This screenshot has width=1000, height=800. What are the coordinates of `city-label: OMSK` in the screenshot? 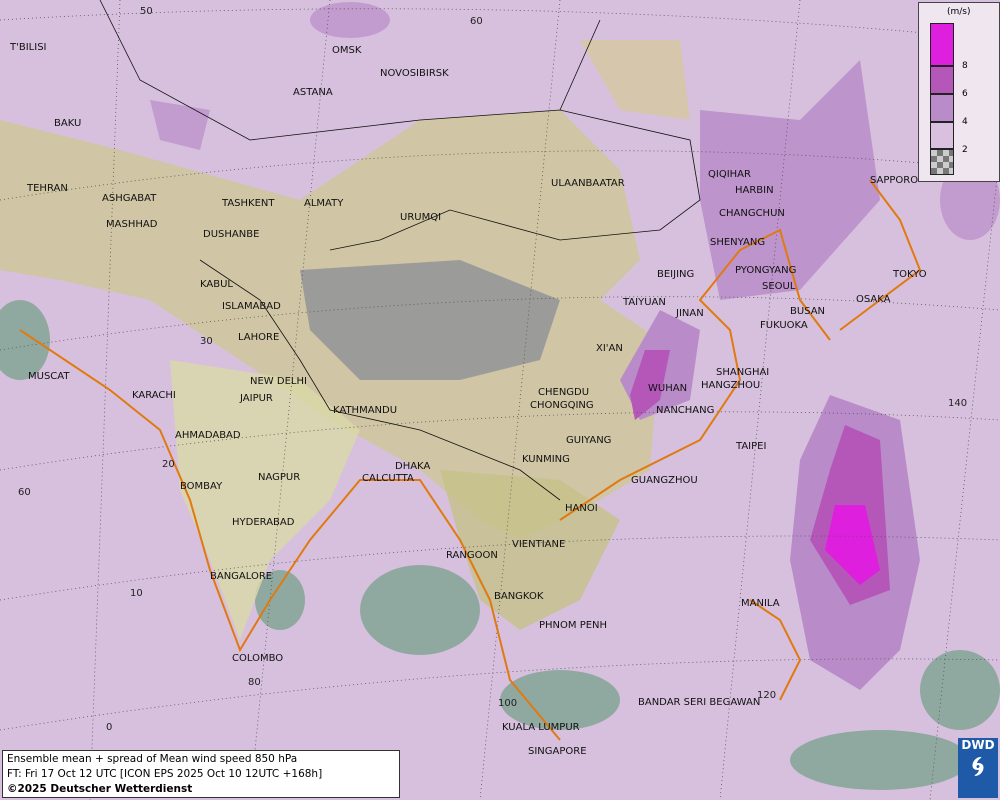 It's located at (347, 50).